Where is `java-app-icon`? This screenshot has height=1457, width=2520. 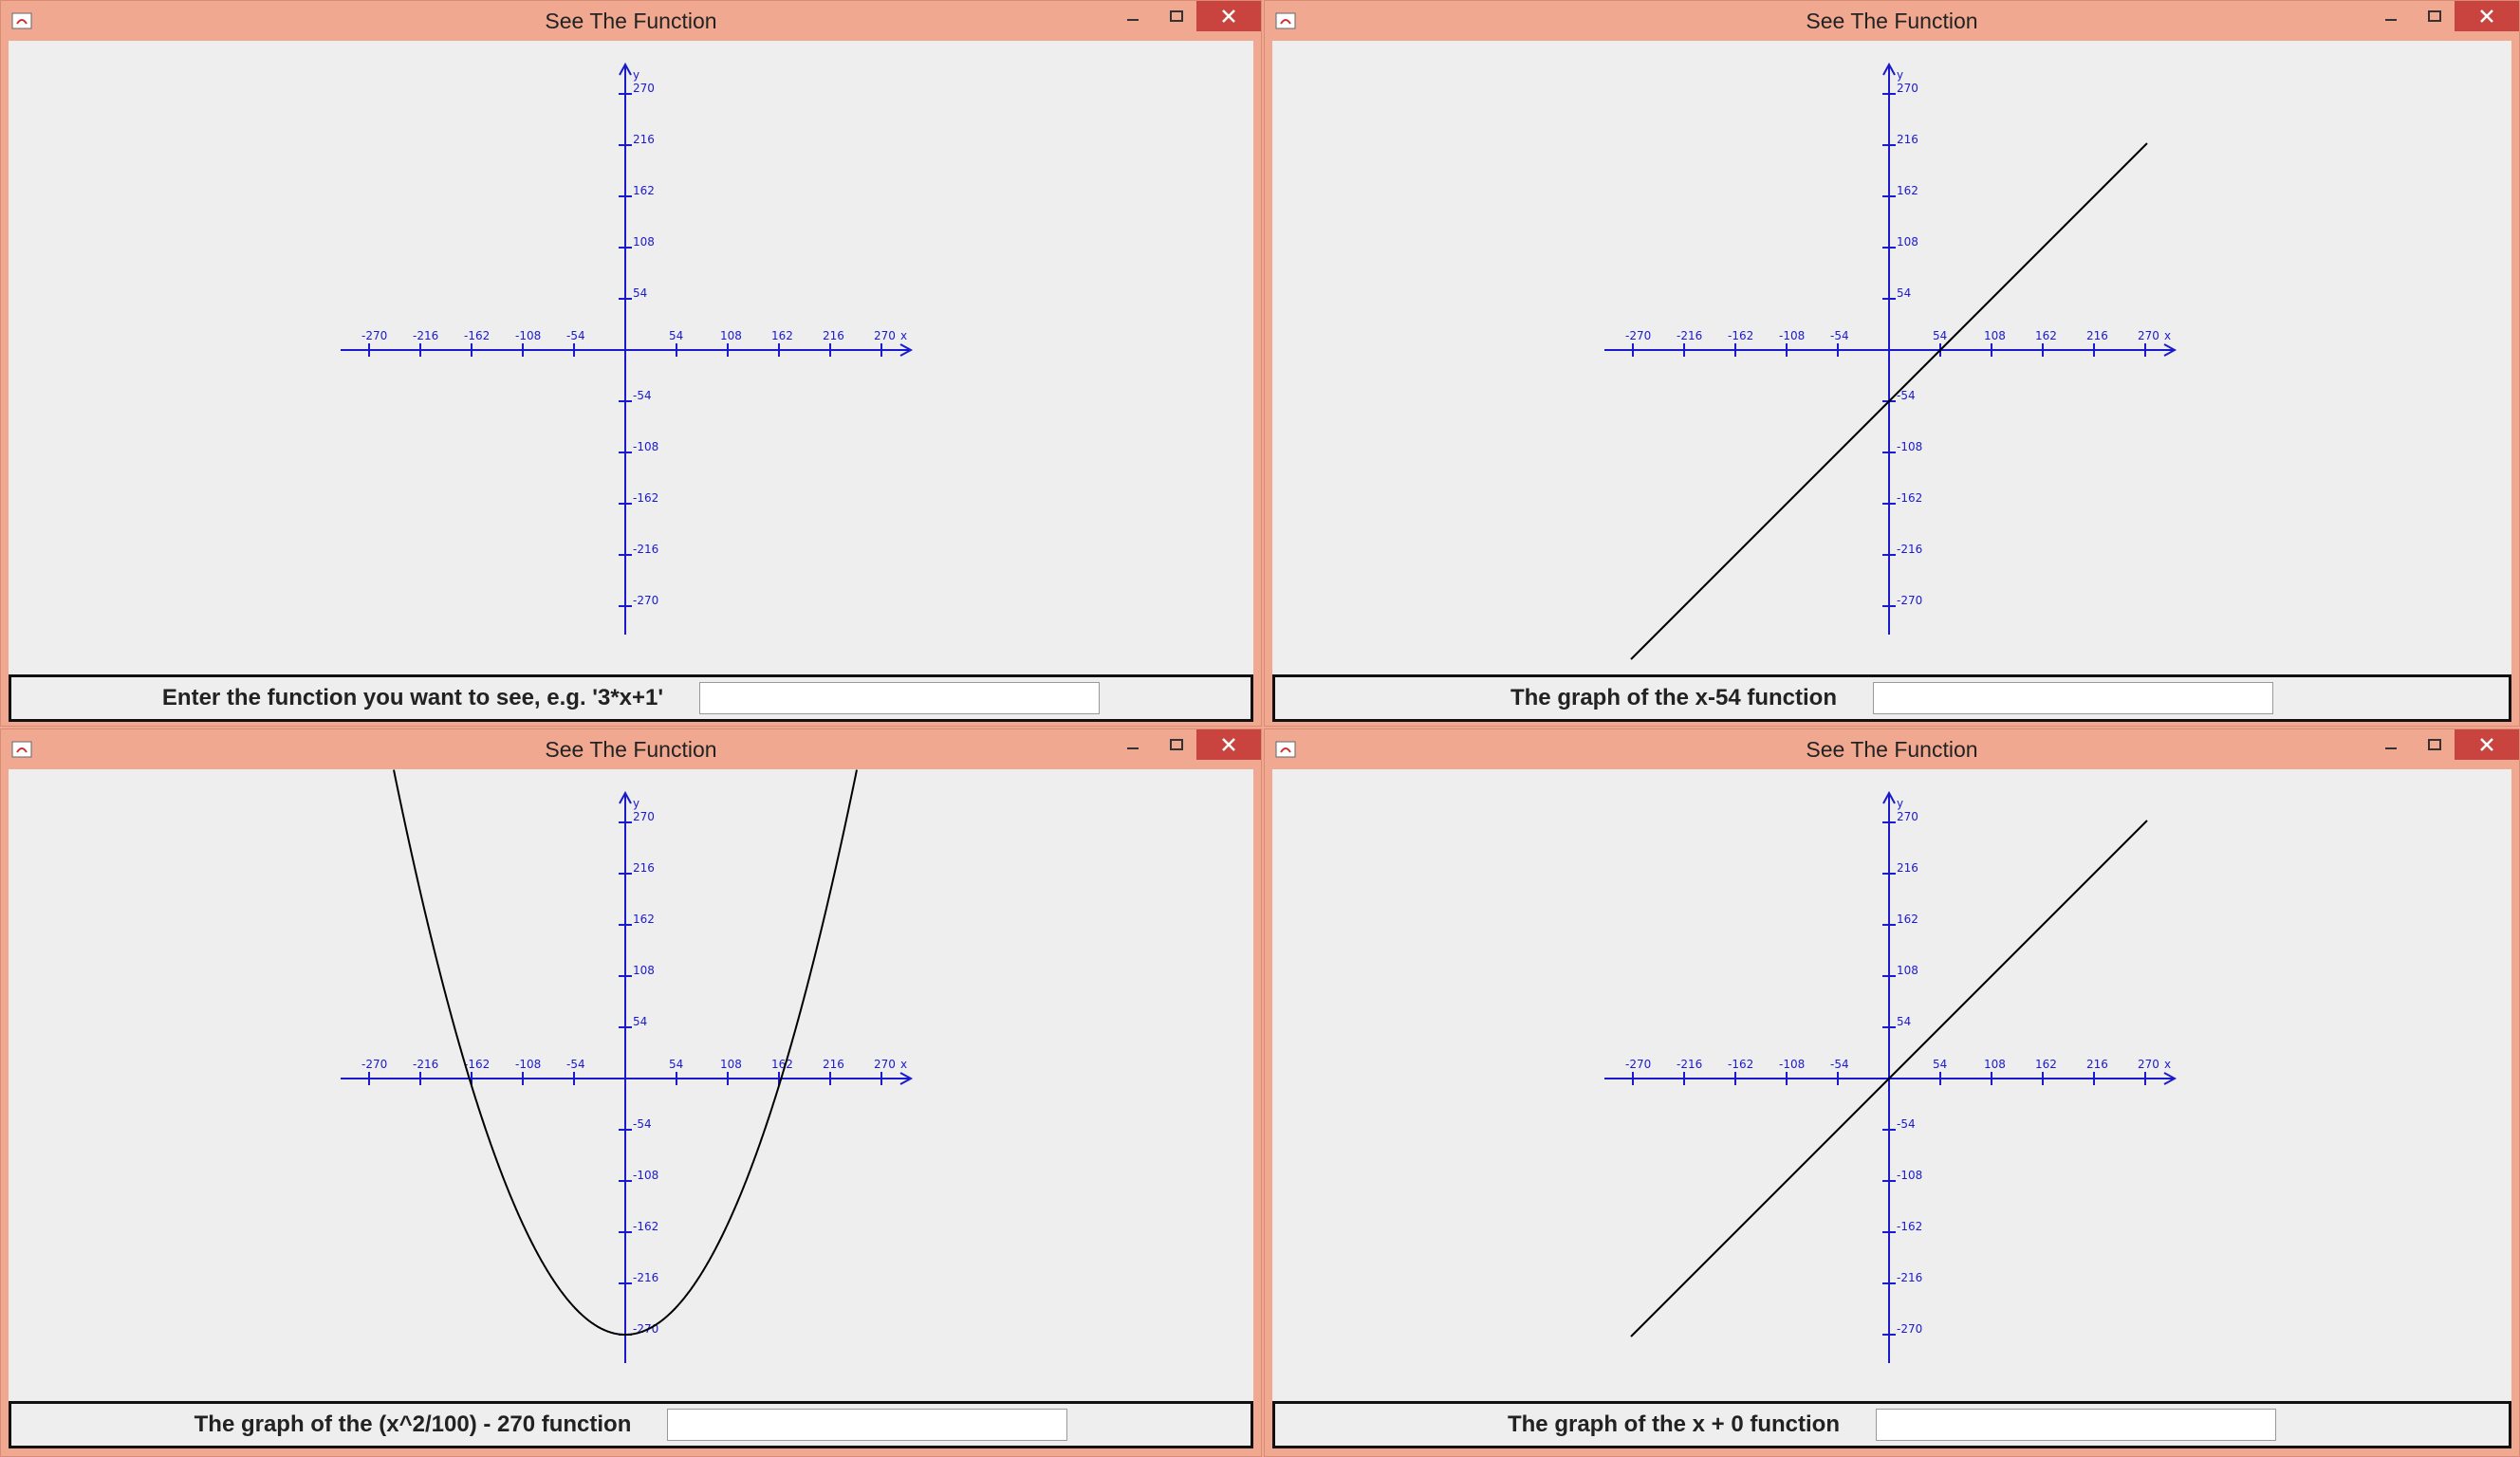 java-app-icon is located at coordinates (22, 21).